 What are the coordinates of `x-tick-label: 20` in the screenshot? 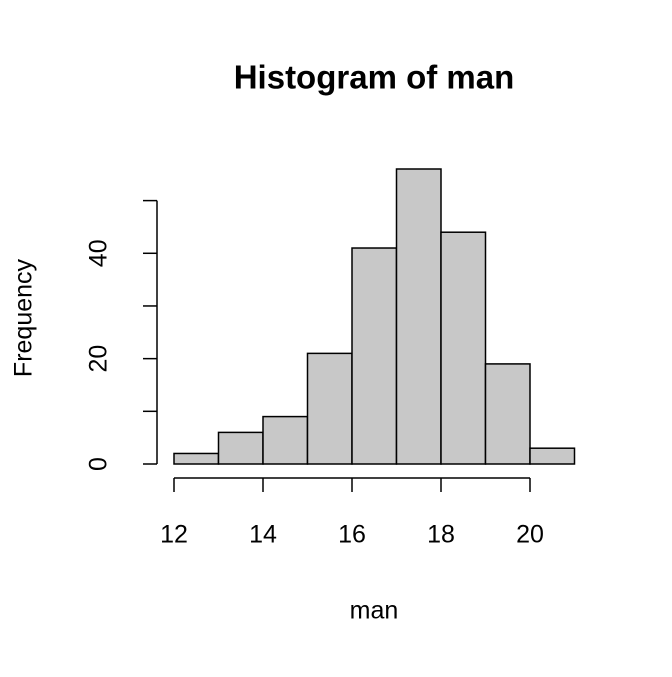 It's located at (530, 535).